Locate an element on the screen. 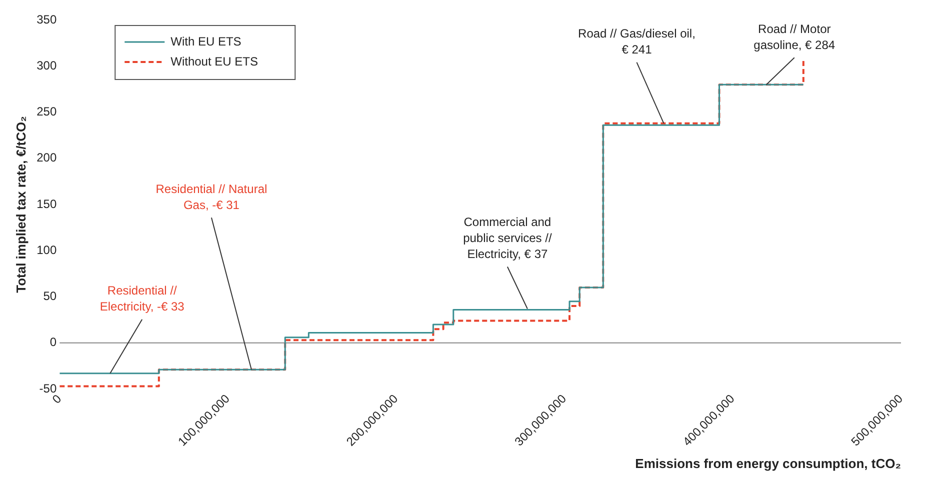 Image resolution: width=941 pixels, height=482 pixels. y-tick-label: -50 is located at coordinates (48, 388).